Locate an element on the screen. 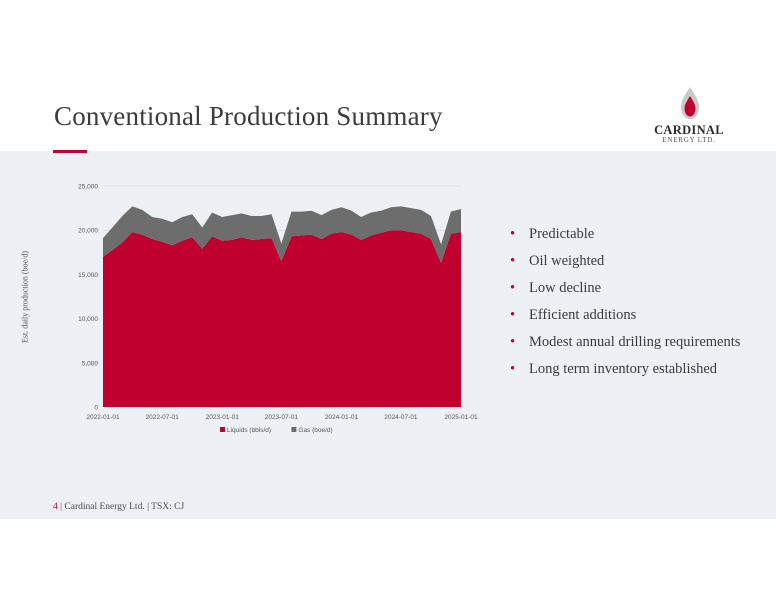 The height and width of the screenshot is (600, 776). y-tick-label: 0 is located at coordinates (96, 408).